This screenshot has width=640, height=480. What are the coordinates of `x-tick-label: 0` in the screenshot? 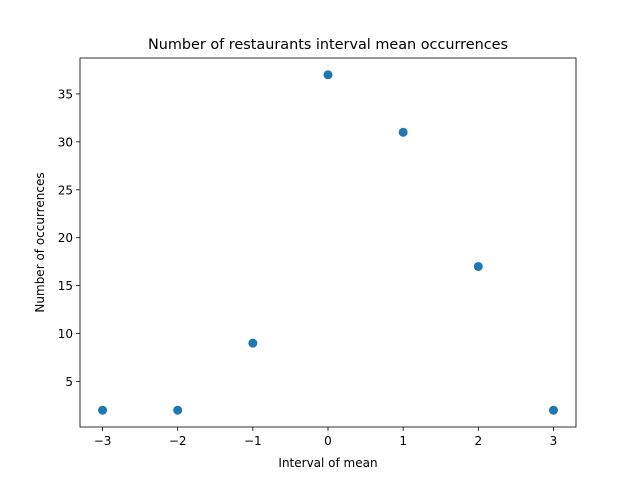 It's located at (328, 441).